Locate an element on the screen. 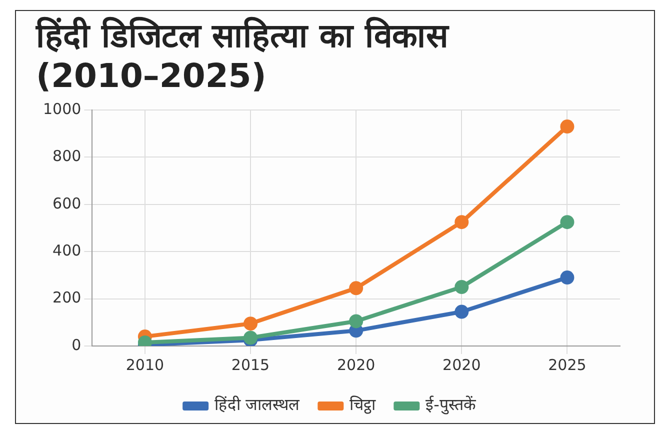 The width and height of the screenshot is (660, 428). x-tick-label: 2025 is located at coordinates (567, 365).